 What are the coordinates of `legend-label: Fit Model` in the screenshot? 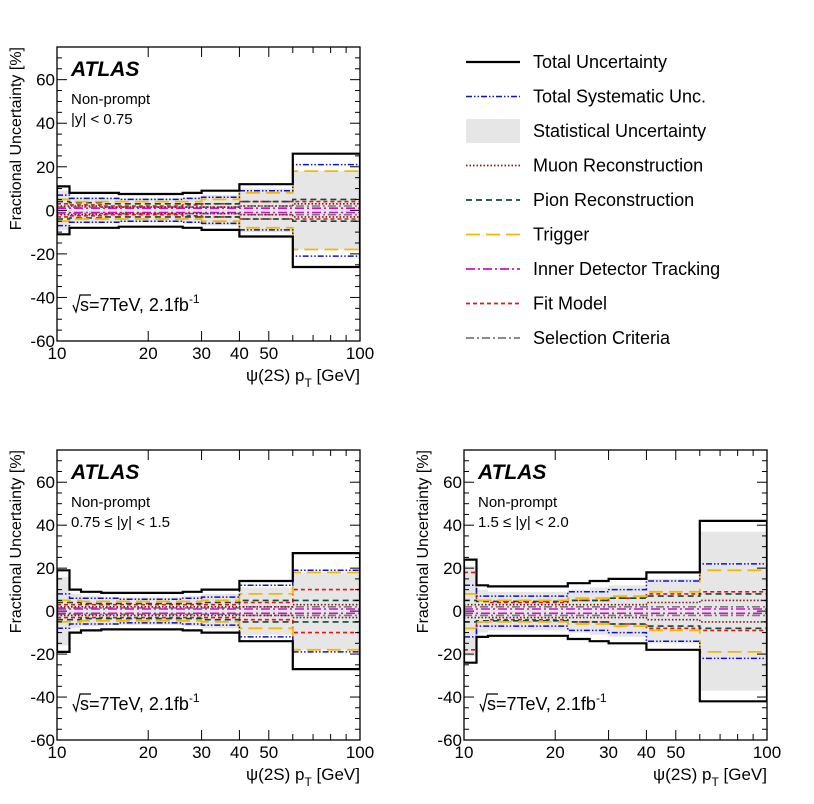 It's located at (570, 304).